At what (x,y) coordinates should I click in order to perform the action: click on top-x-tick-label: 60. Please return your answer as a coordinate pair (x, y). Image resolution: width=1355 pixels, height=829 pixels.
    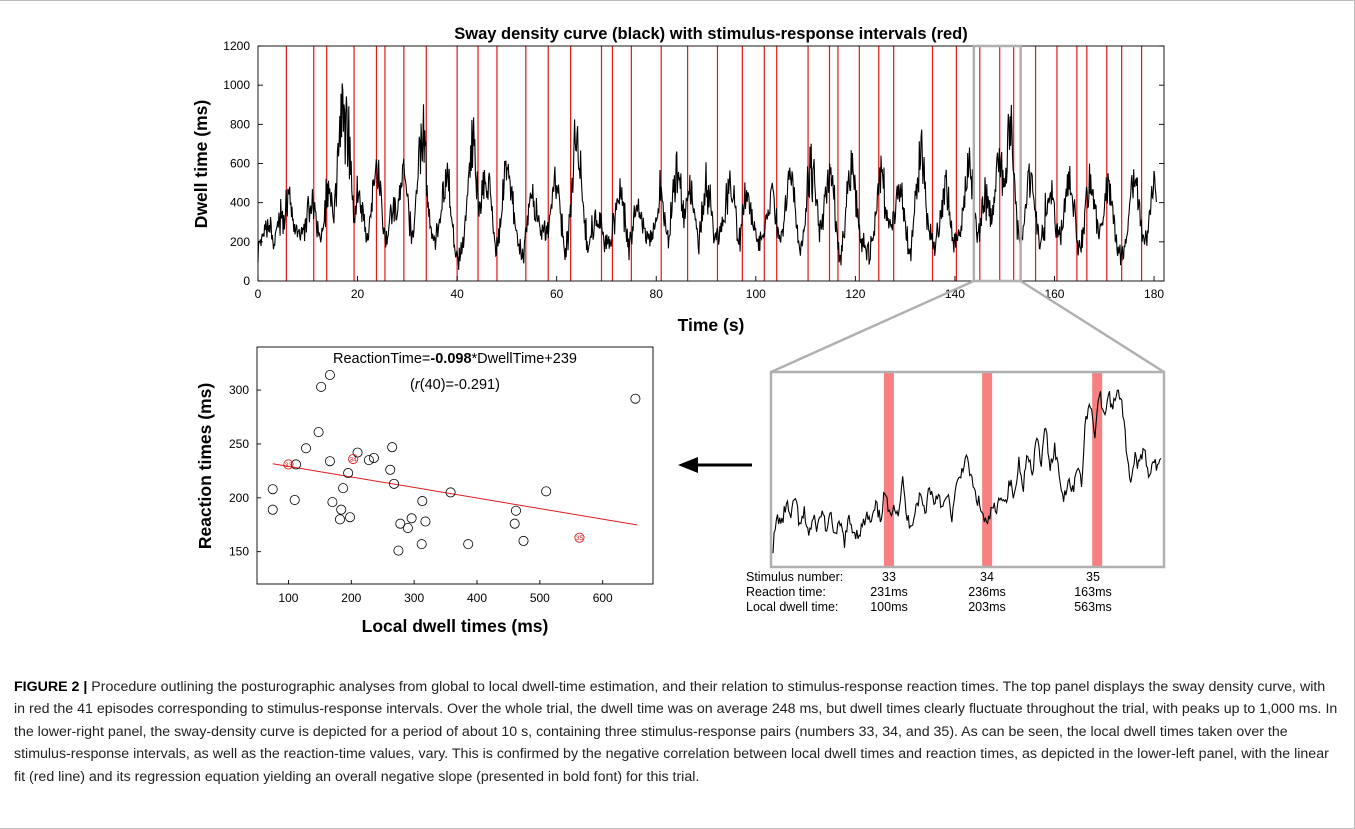
    Looking at the image, I should click on (557, 294).